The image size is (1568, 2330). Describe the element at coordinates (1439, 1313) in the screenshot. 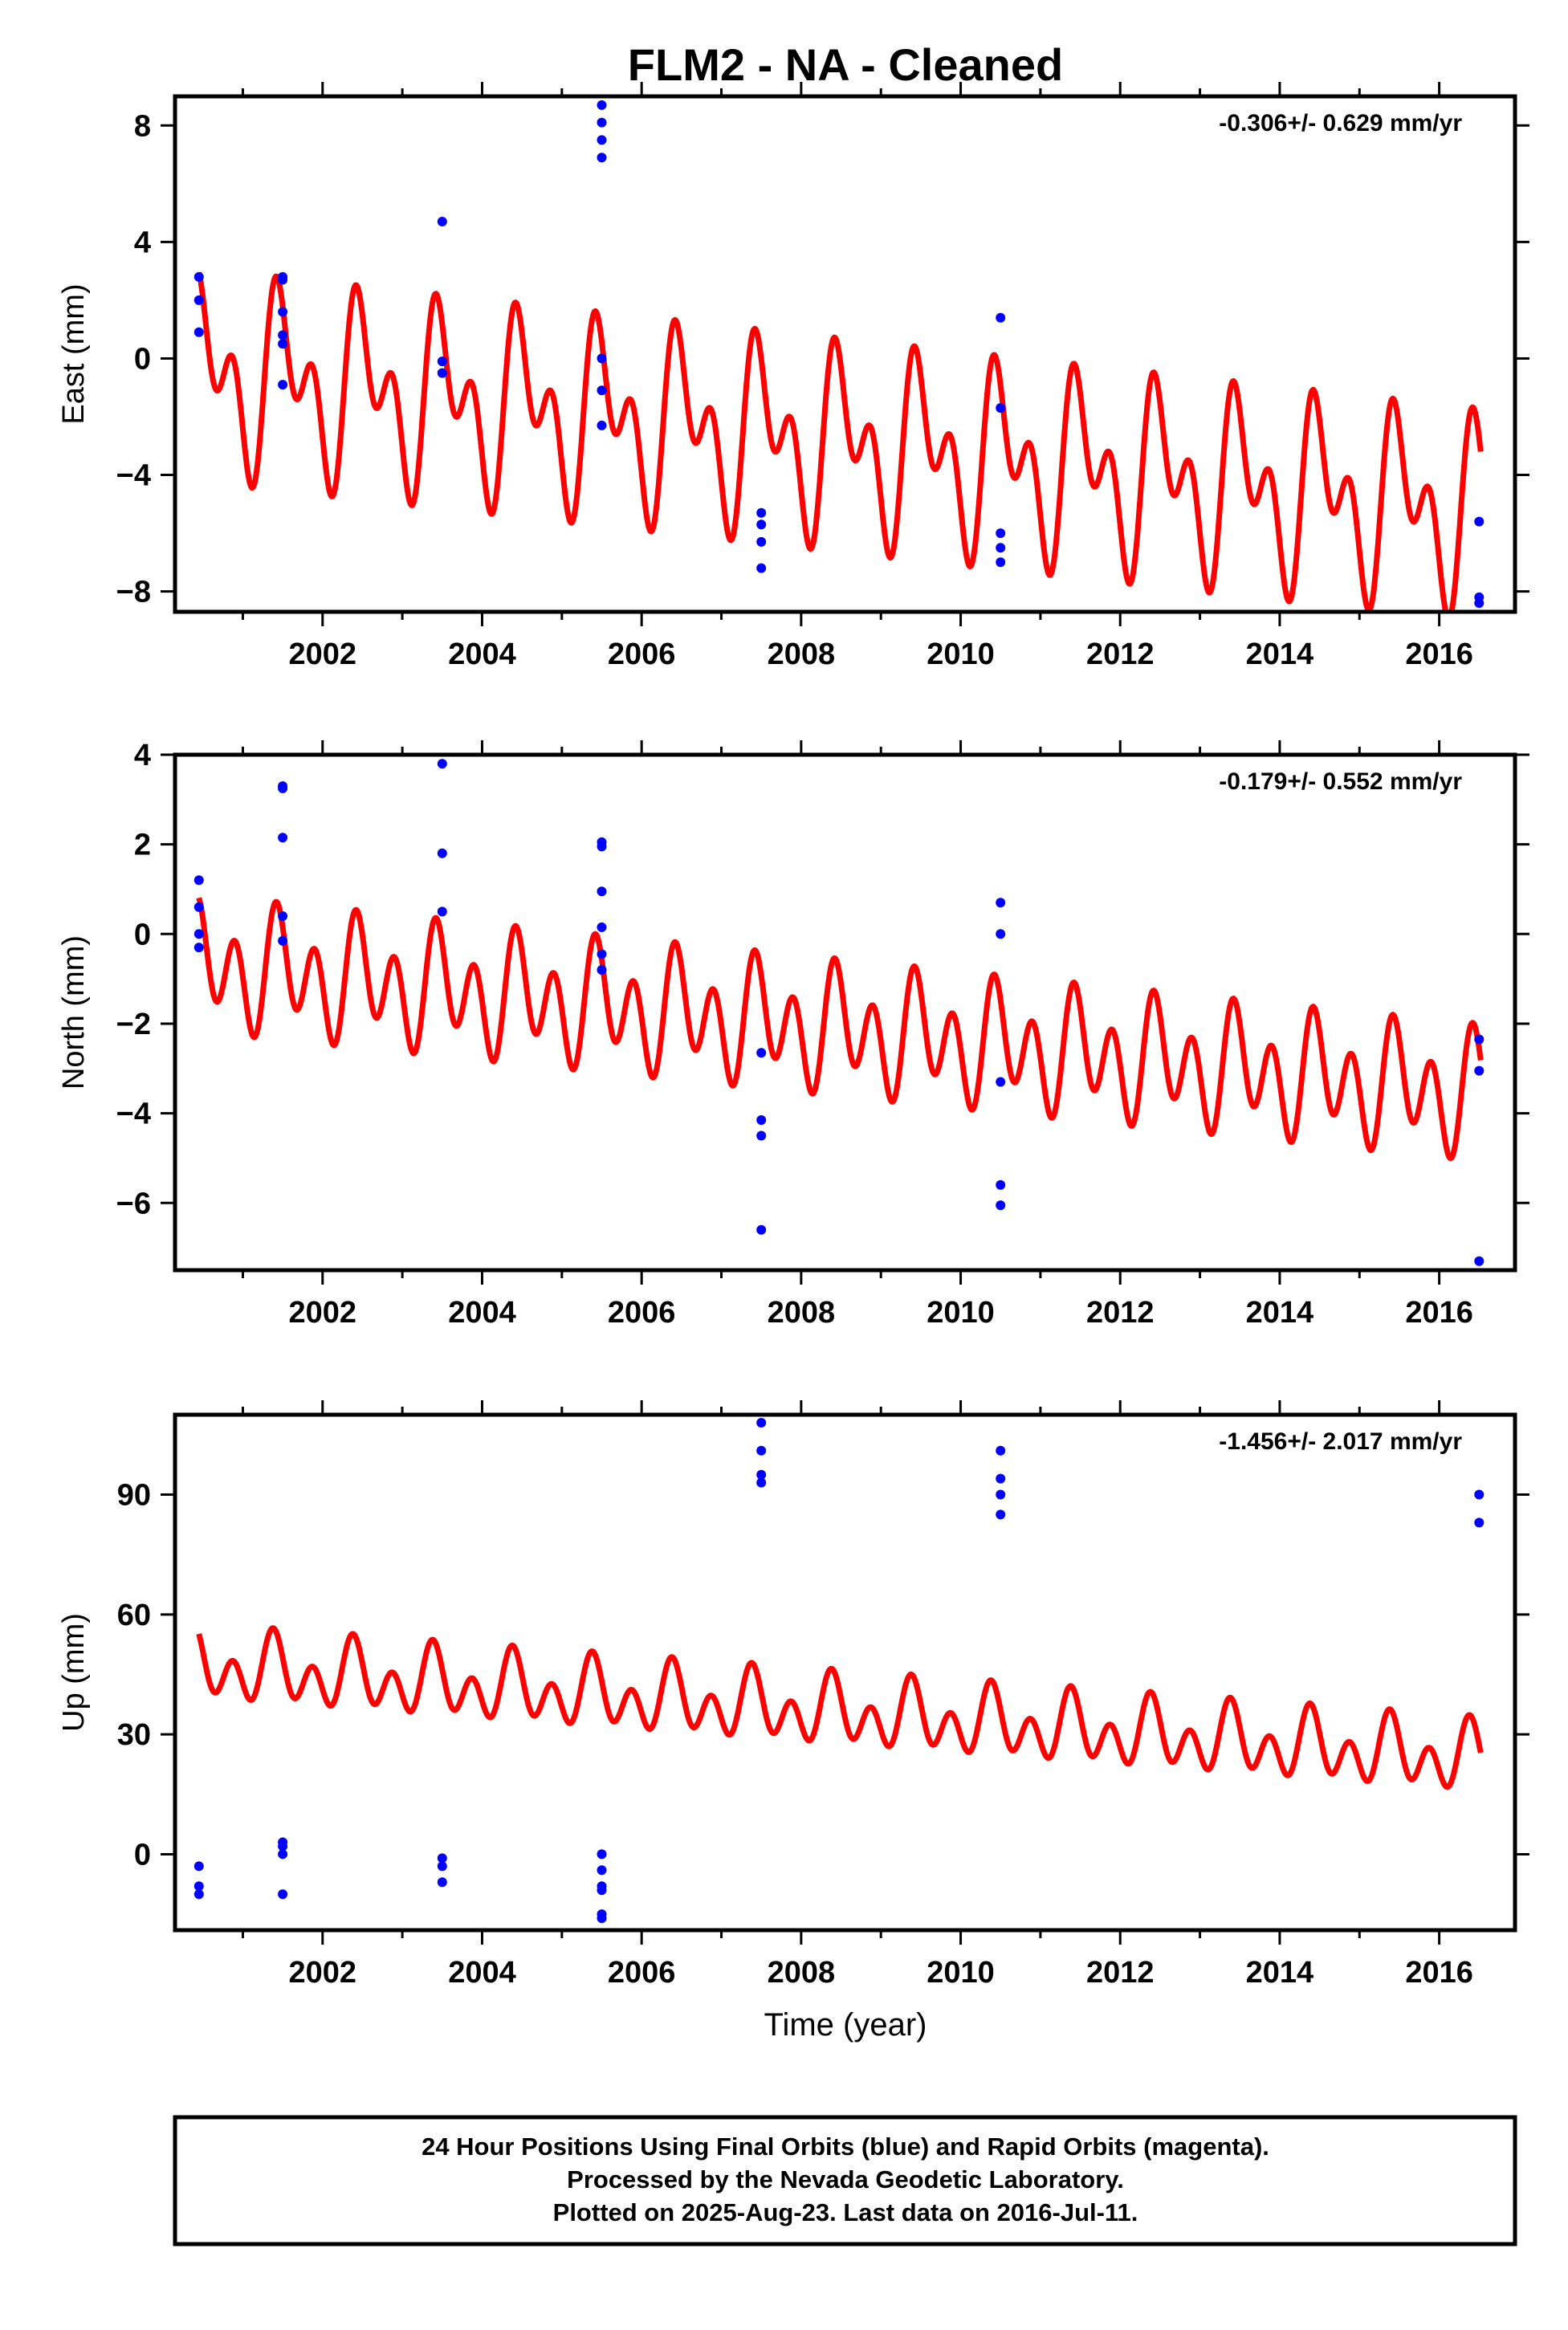

I see `north-x-tick-label: 2016` at that location.